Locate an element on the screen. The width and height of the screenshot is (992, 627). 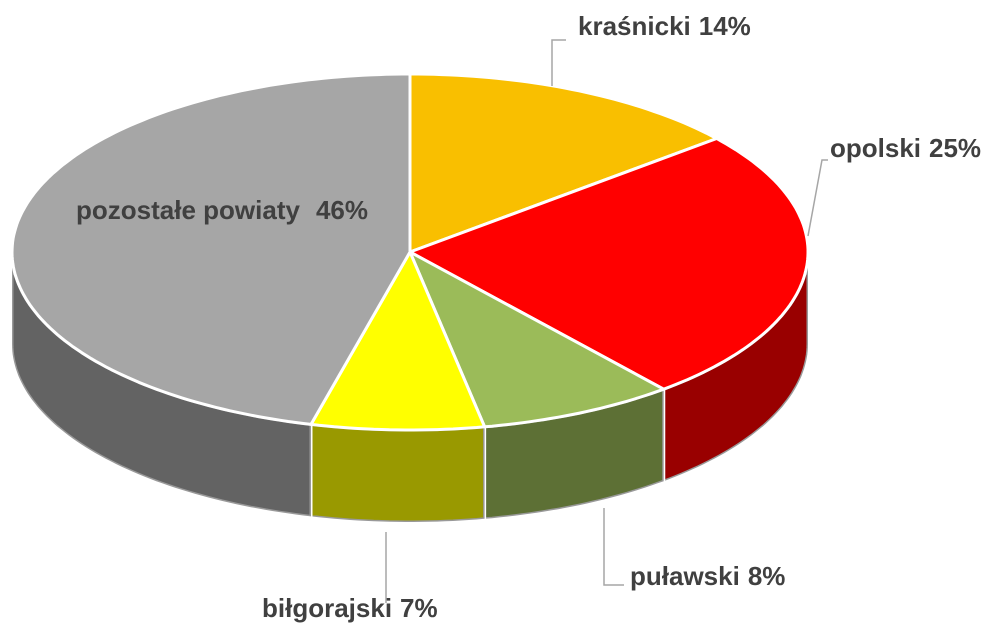
label-name: puławski is located at coordinates (685, 576).